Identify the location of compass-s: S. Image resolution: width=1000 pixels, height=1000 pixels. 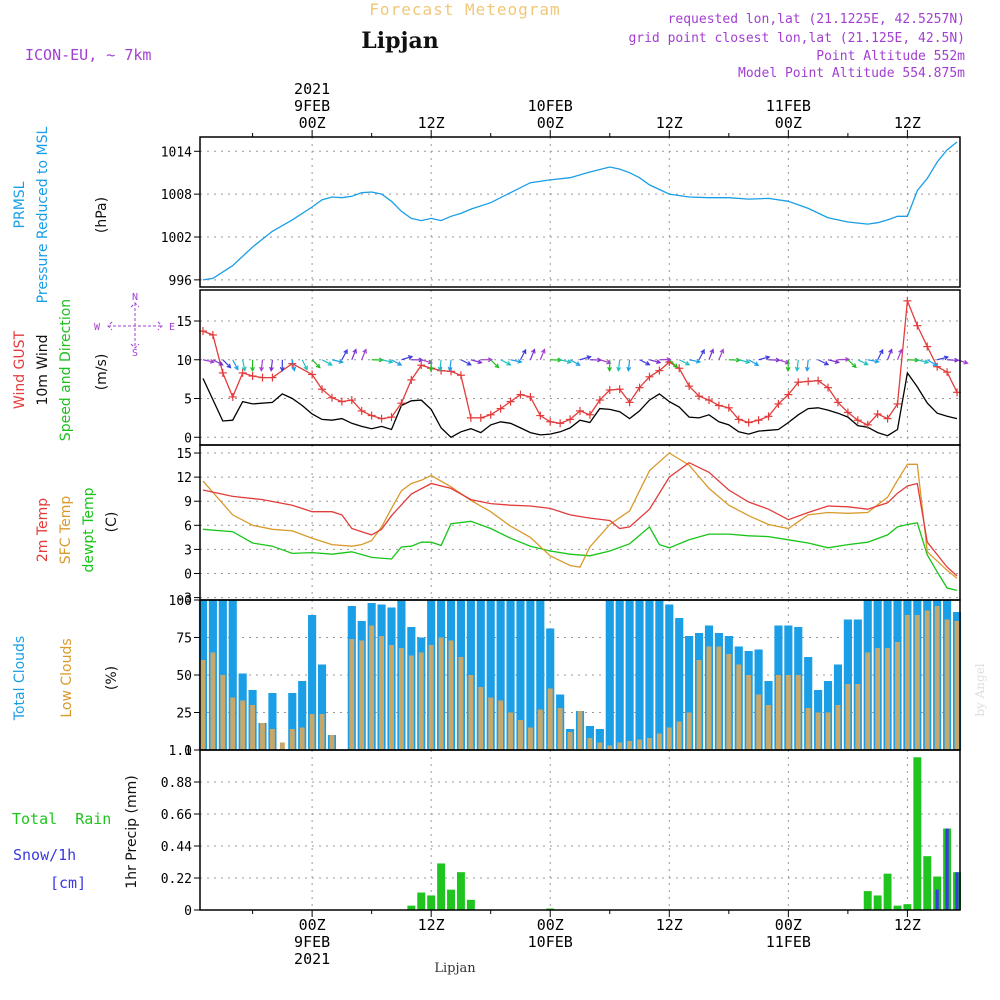
(135, 353).